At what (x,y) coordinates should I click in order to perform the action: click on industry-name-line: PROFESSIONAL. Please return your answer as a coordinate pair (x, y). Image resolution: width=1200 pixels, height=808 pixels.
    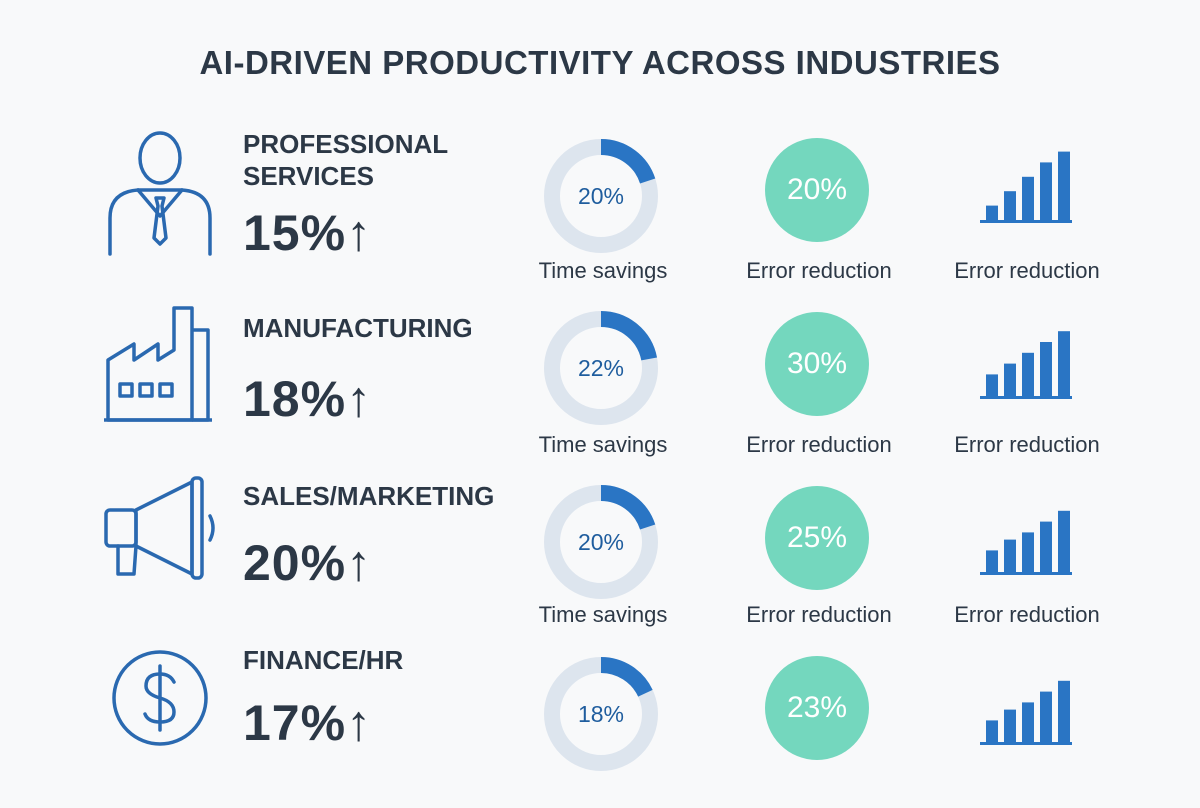
    Looking at the image, I should click on (346, 144).